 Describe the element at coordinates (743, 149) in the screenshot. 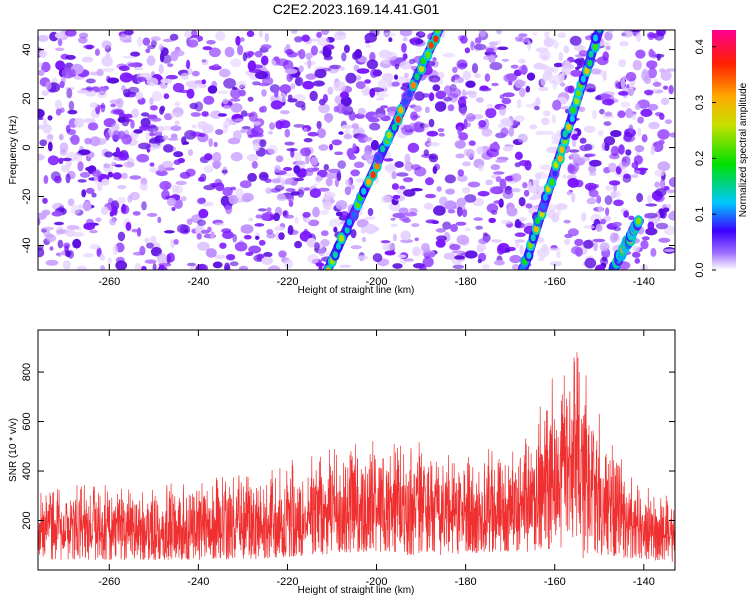

I see `colorbar-label: Normalized spectral amplitude` at that location.